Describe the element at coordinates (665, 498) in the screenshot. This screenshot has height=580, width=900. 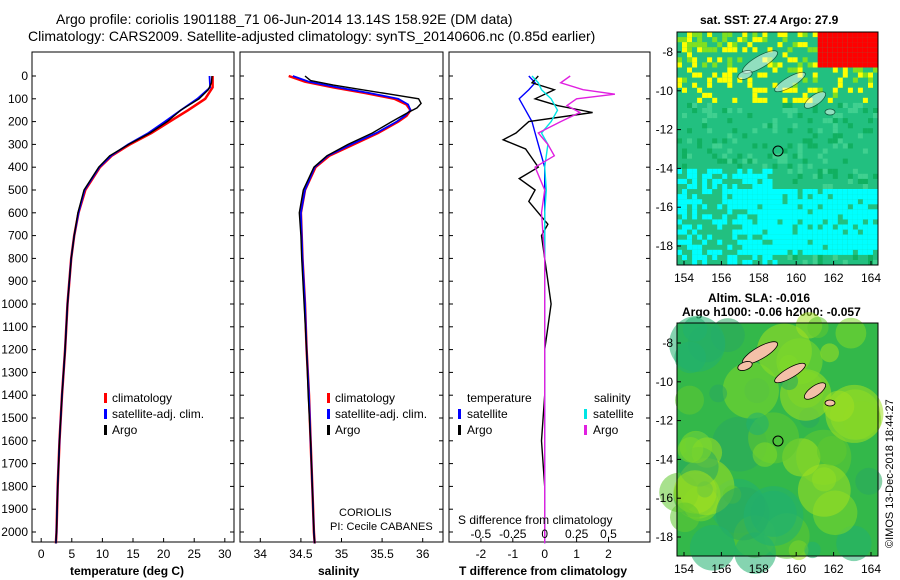
I see `map-y-tick-label: -16` at that location.